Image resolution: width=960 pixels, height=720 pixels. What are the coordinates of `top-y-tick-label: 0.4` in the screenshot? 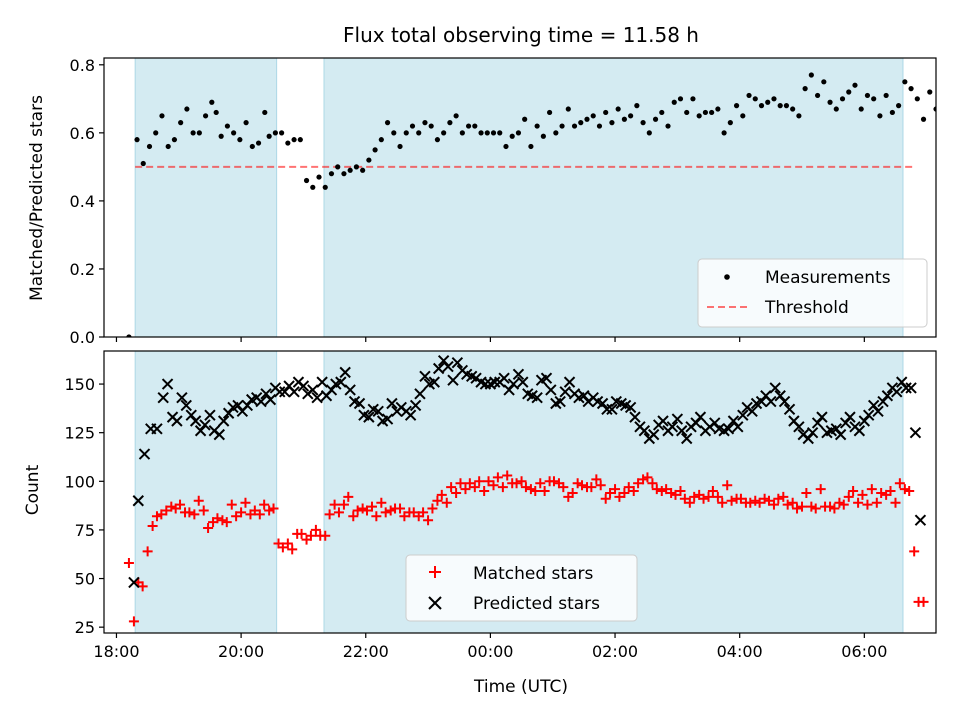 It's located at (82, 201).